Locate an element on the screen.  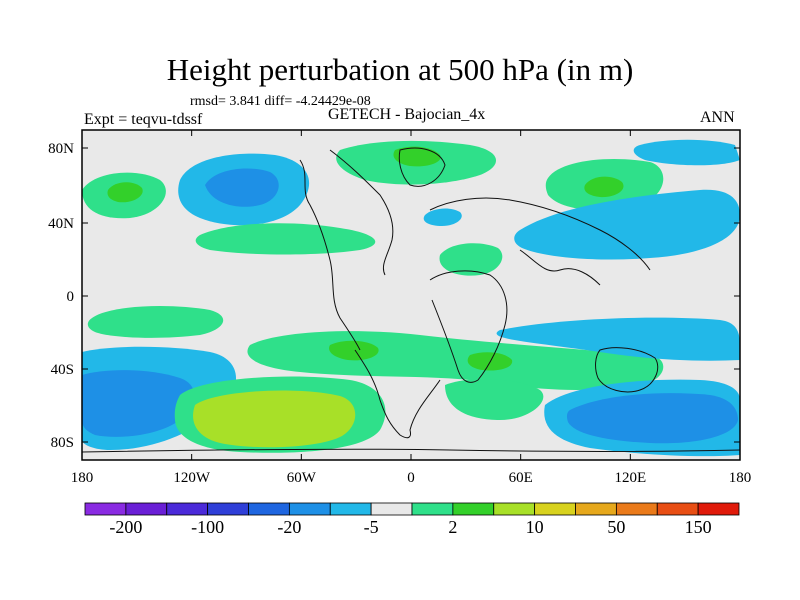
coast-india-se-asia is located at coordinates (560, 267).